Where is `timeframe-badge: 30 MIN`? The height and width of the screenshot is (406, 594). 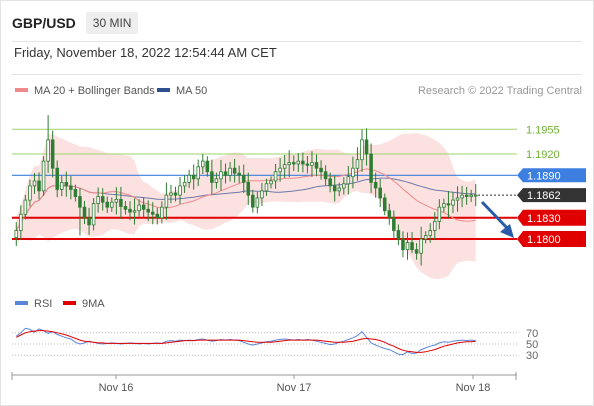
timeframe-badge: 30 MIN is located at coordinates (112, 23).